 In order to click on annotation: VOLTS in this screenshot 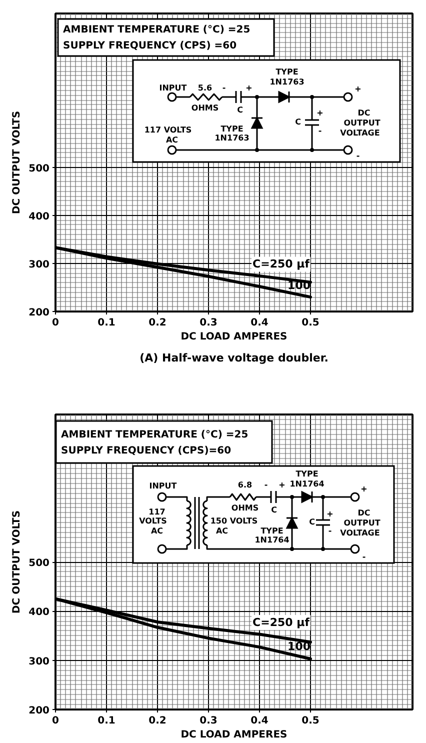, I will do `click(153, 521)`.